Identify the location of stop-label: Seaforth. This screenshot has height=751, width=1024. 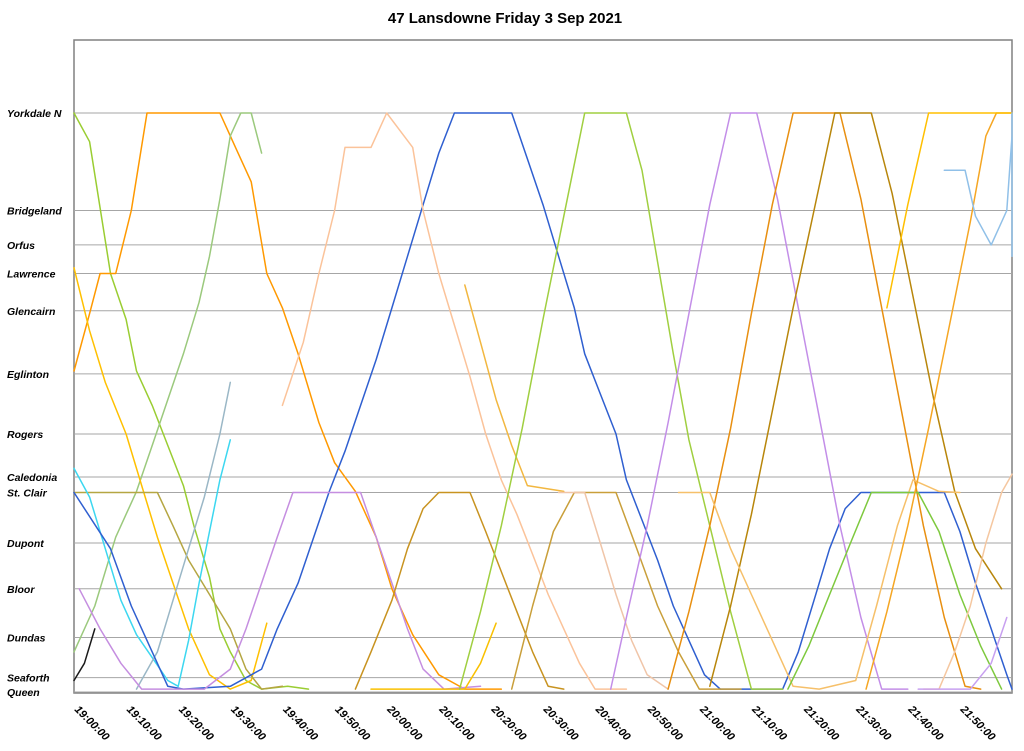
(28, 679).